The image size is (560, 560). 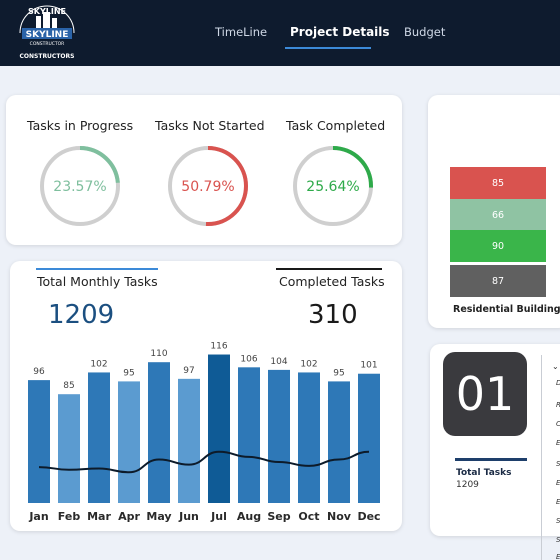 What do you see at coordinates (558, 383) in the screenshot?
I see `slicer-item: Di` at bounding box center [558, 383].